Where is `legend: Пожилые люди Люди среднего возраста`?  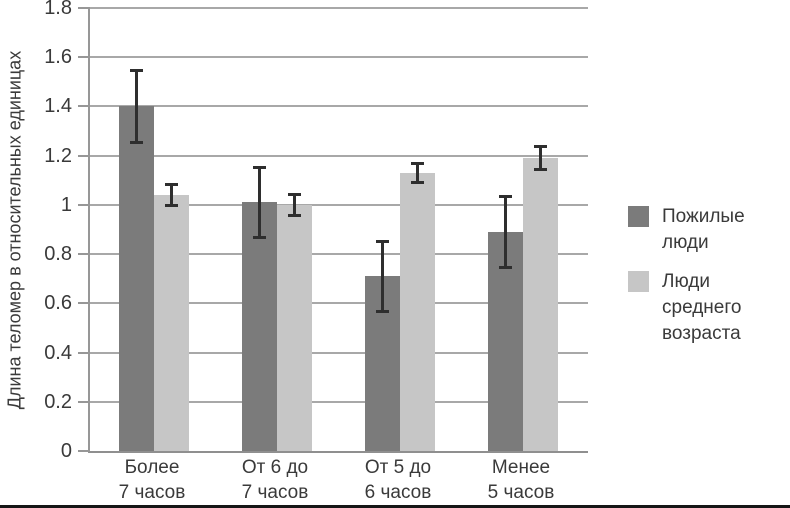 legend: Пожилые люди Люди среднего возраста is located at coordinates (709, 275).